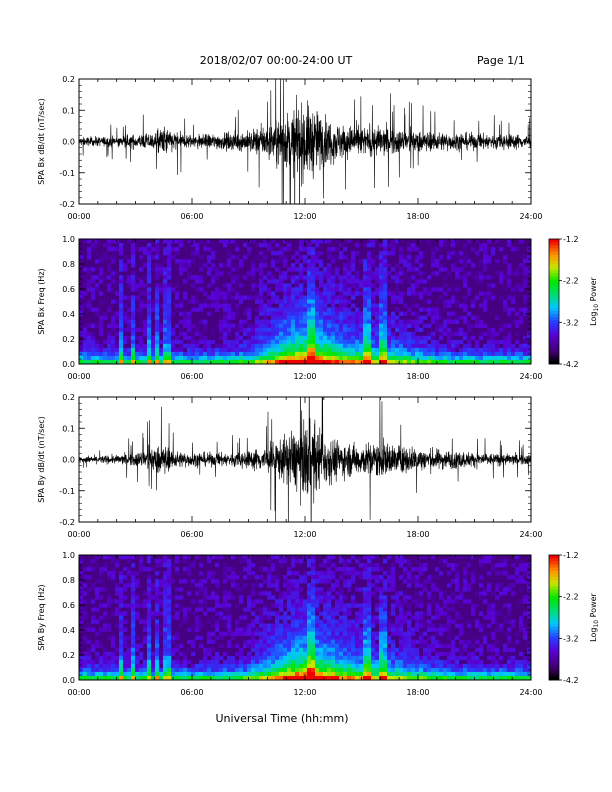 The width and height of the screenshot is (612, 792). Describe the element at coordinates (68, 239) in the screenshot. I see `y-tick-label: 1.0` at that location.